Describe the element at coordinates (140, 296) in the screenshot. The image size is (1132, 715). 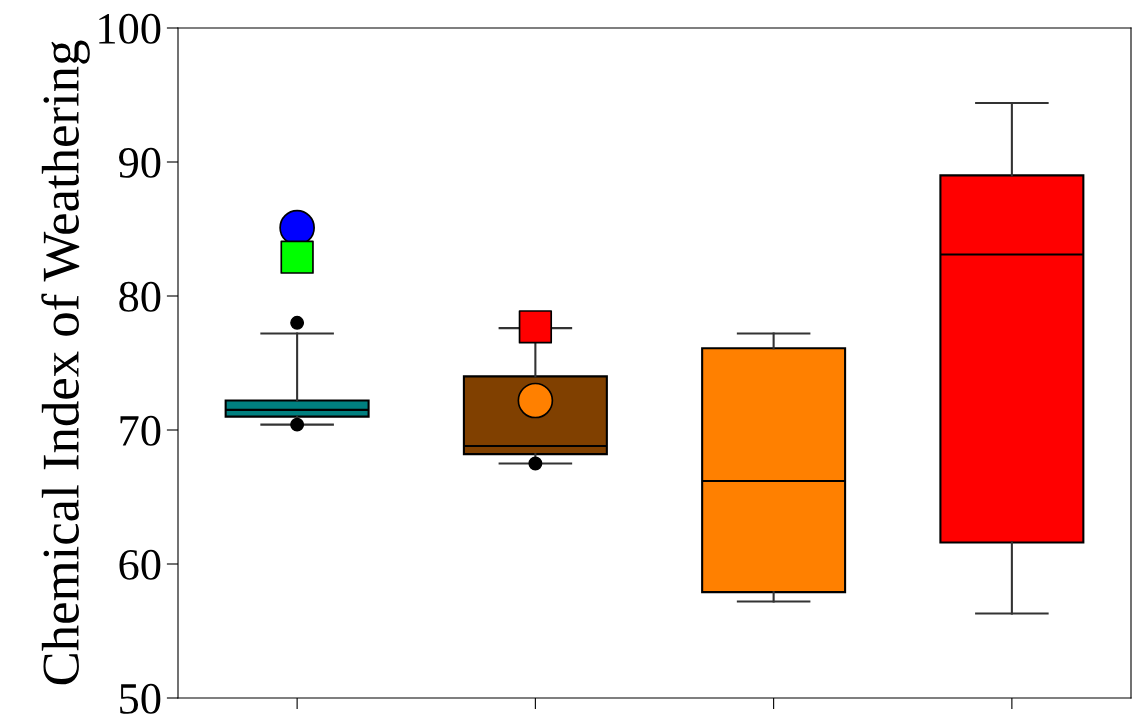
I see `y-tick-label: 80` at that location.